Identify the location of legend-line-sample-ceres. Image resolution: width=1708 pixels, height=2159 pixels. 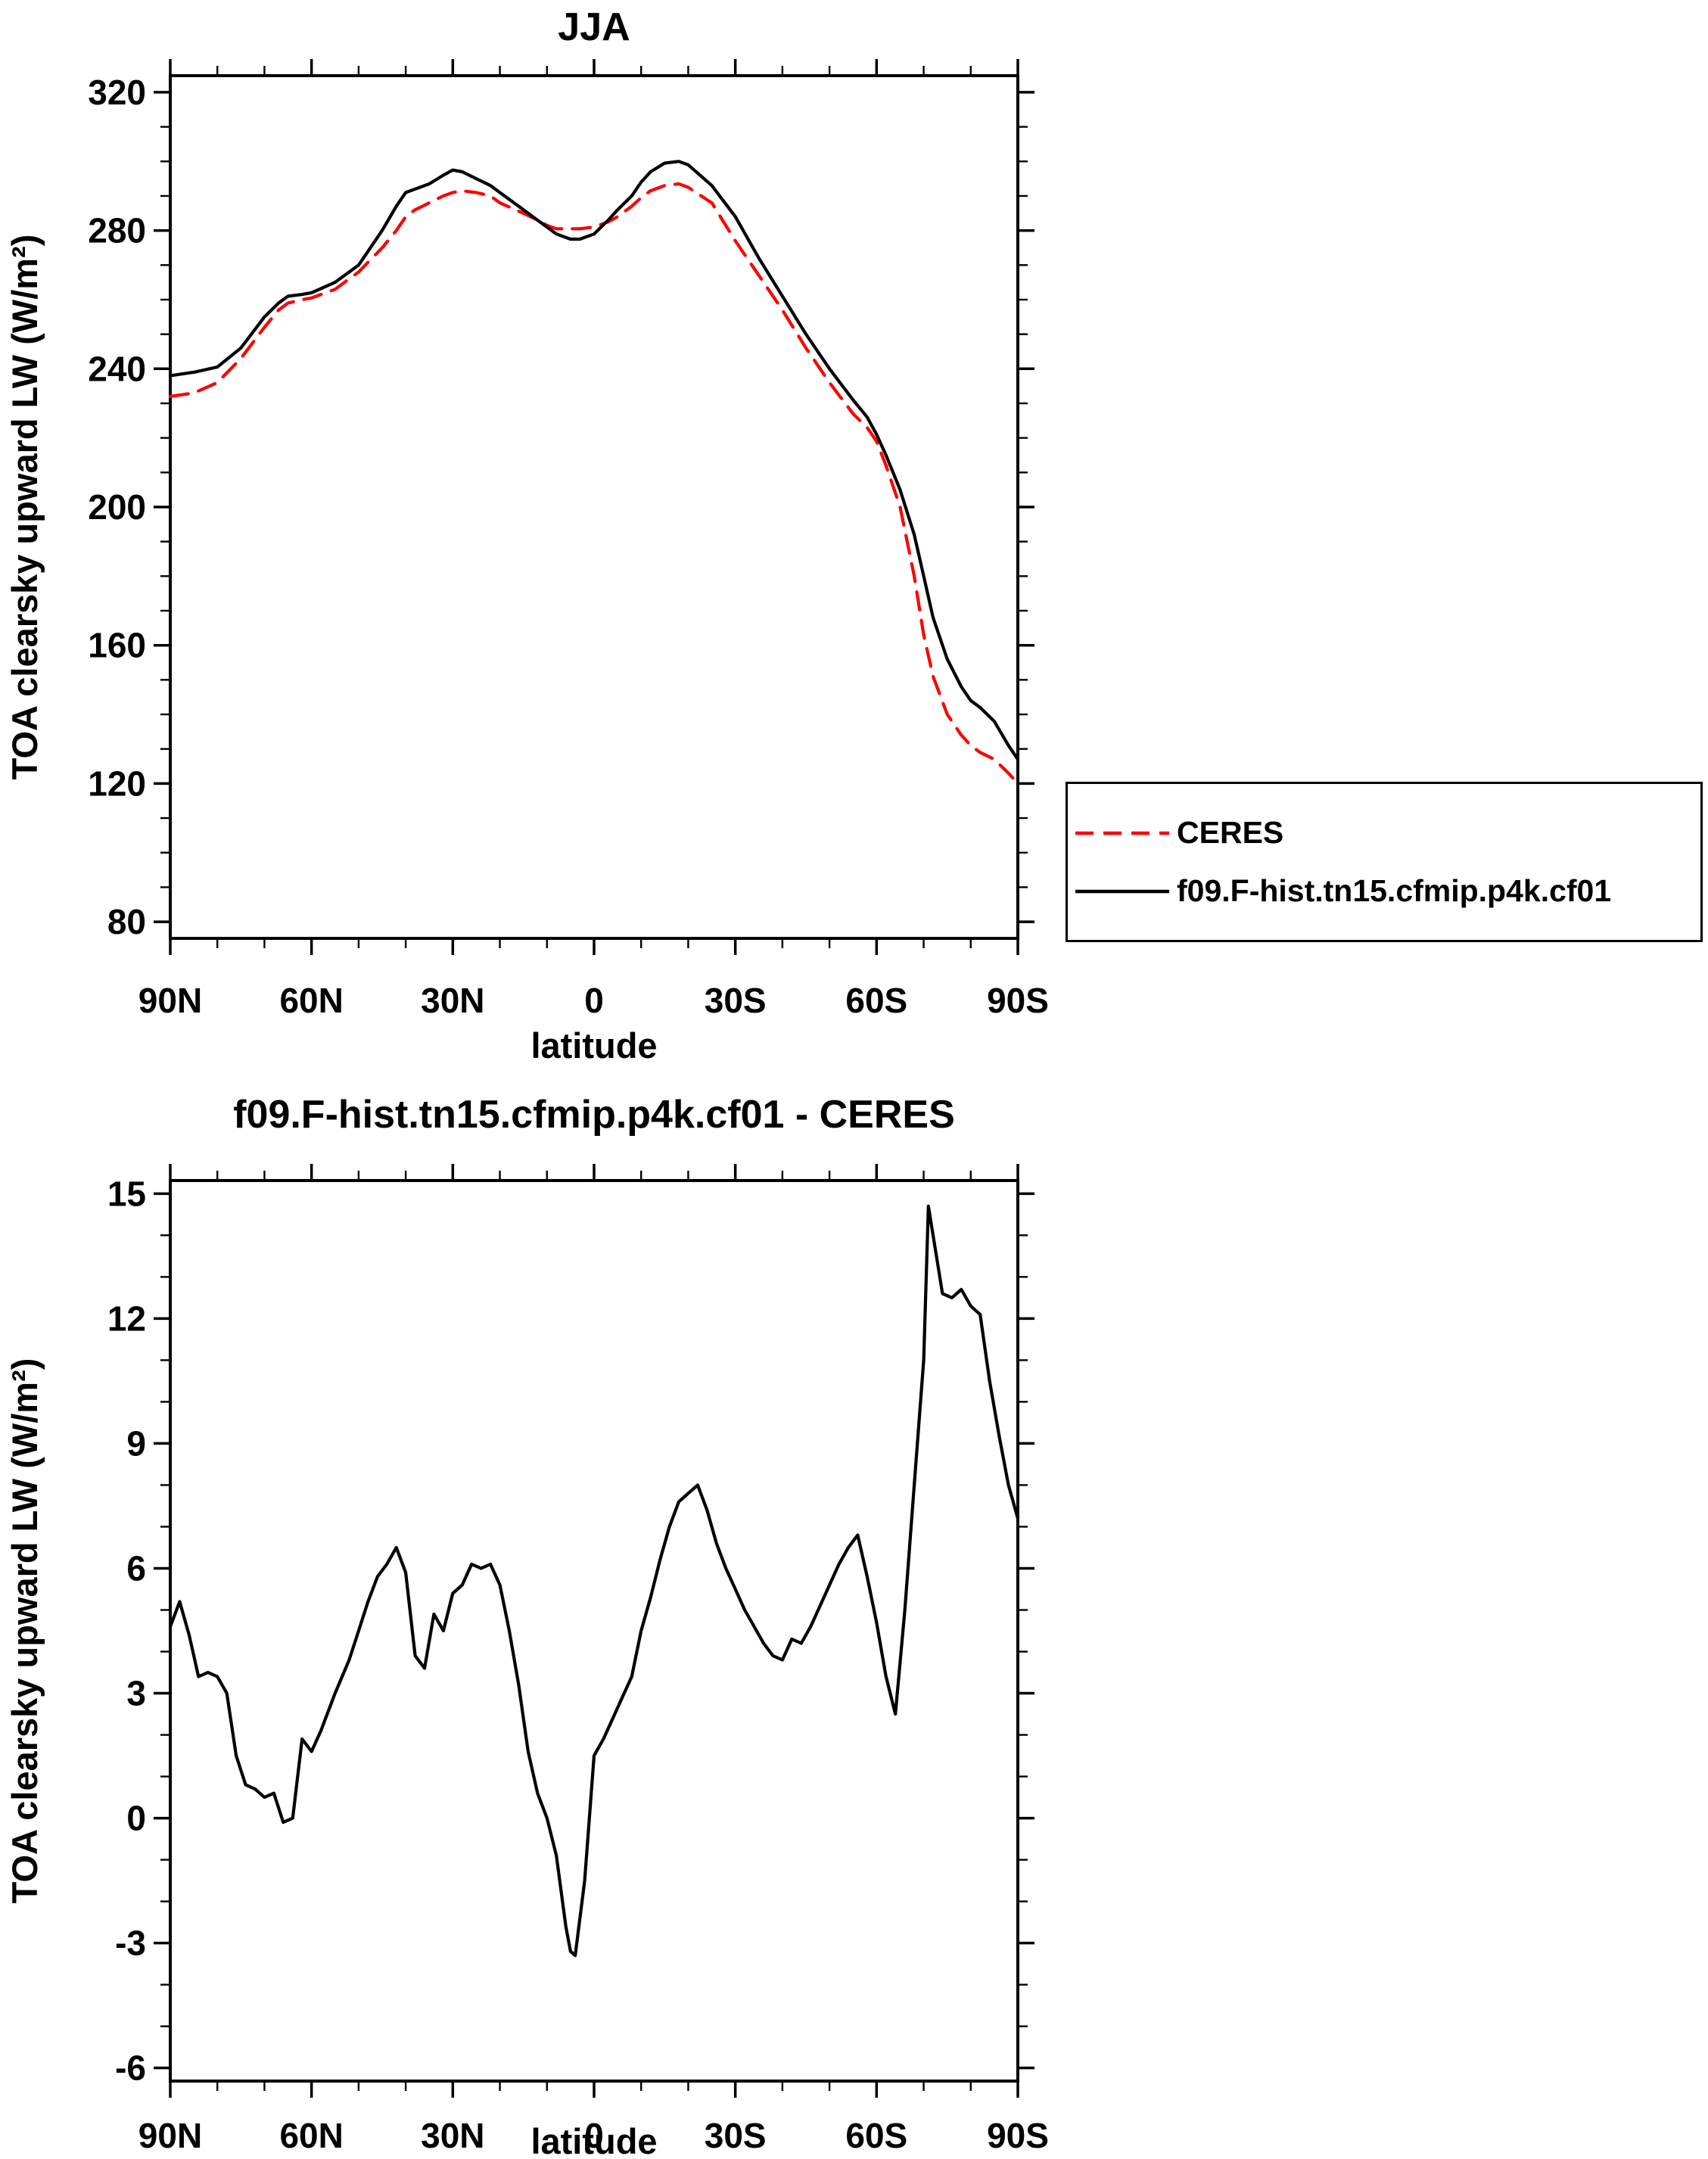
(1122, 833).